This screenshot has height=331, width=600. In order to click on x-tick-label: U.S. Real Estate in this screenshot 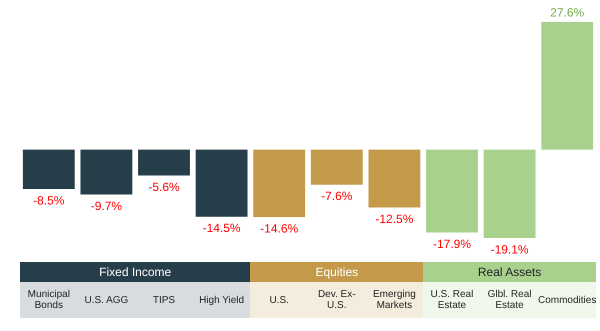, I will do `click(452, 300)`.